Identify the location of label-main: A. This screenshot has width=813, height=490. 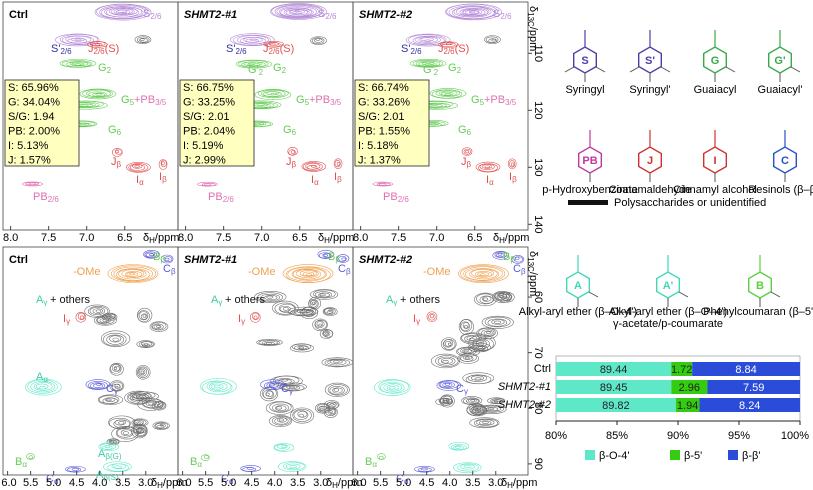
(215, 300).